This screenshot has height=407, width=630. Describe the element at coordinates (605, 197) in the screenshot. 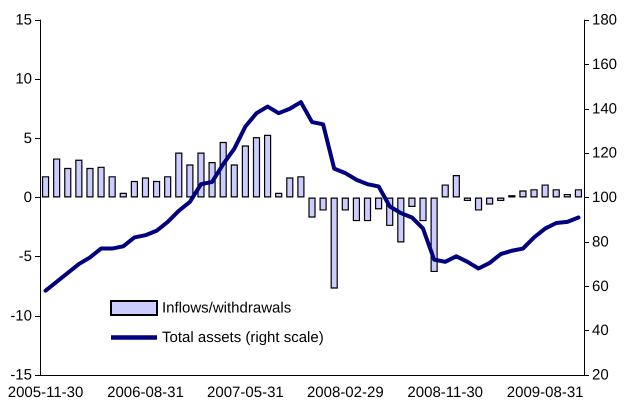

I see `y2-tick-label: 100` at that location.